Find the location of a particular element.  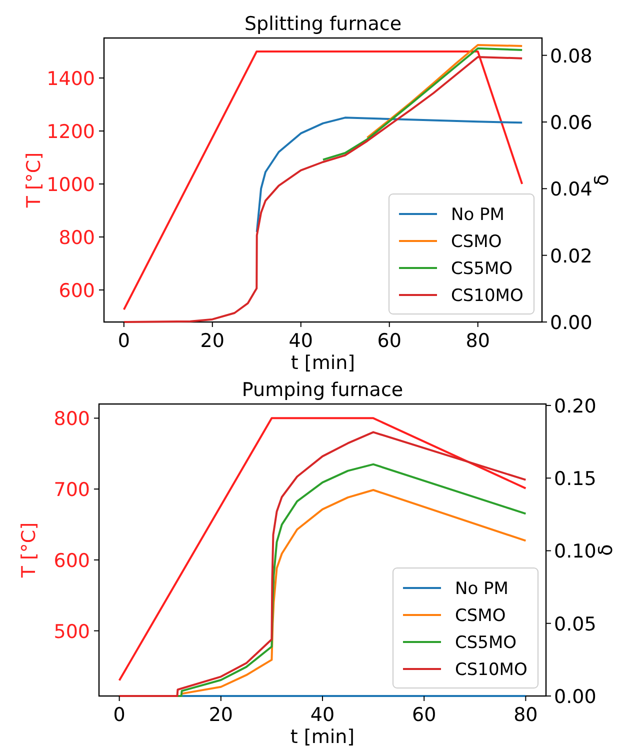

y2-tick-label: 0.08 is located at coordinates (571, 56).